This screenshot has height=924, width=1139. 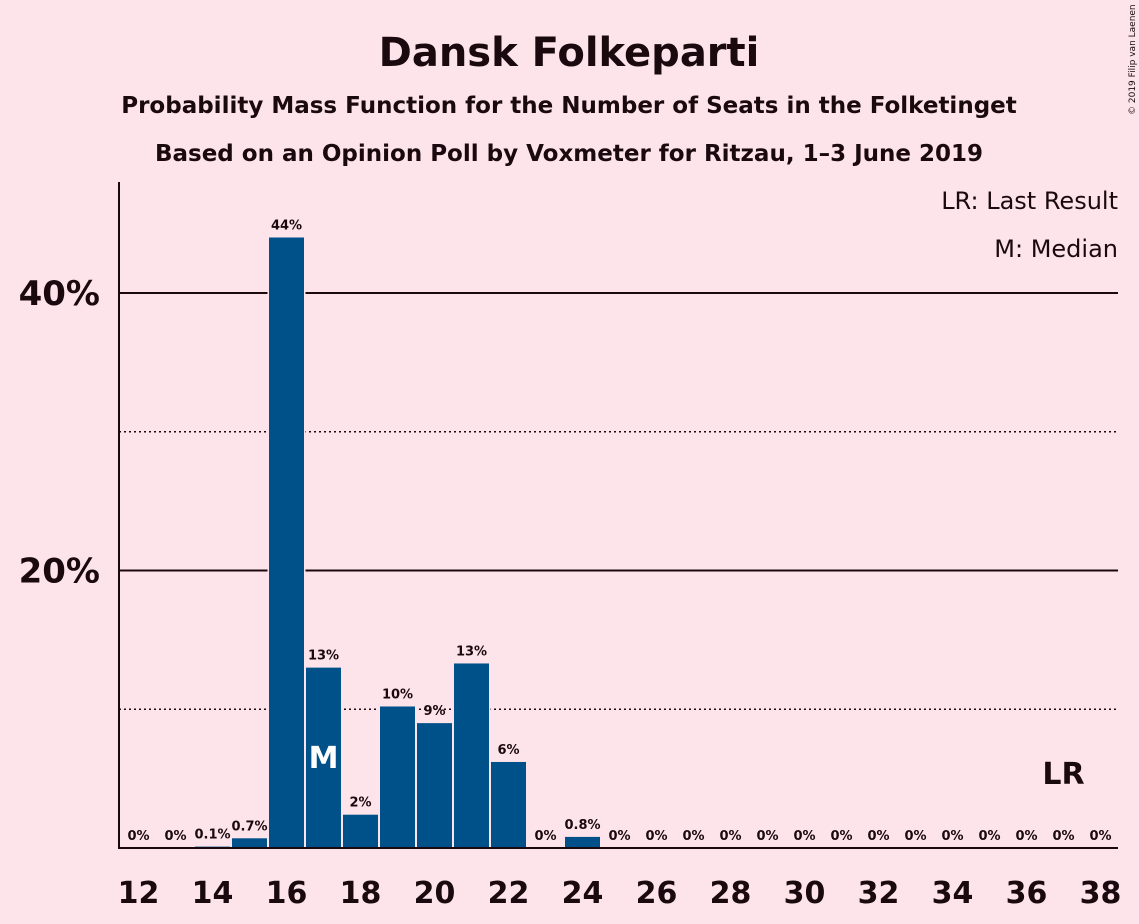 What do you see at coordinates (952, 836) in the screenshot?
I see `data-label-seat-34: 0%` at bounding box center [952, 836].